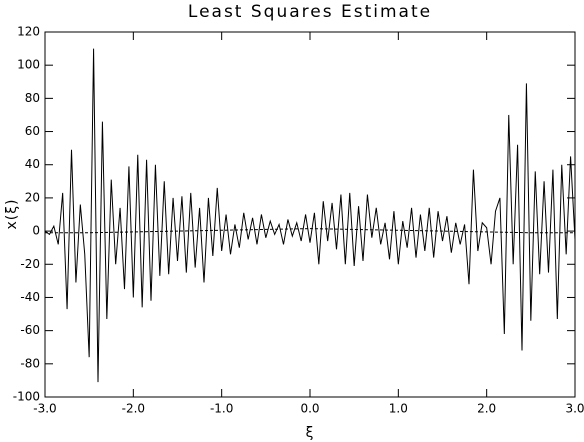  What do you see at coordinates (28, 32) in the screenshot?
I see `y-tick-label: 120` at bounding box center [28, 32].